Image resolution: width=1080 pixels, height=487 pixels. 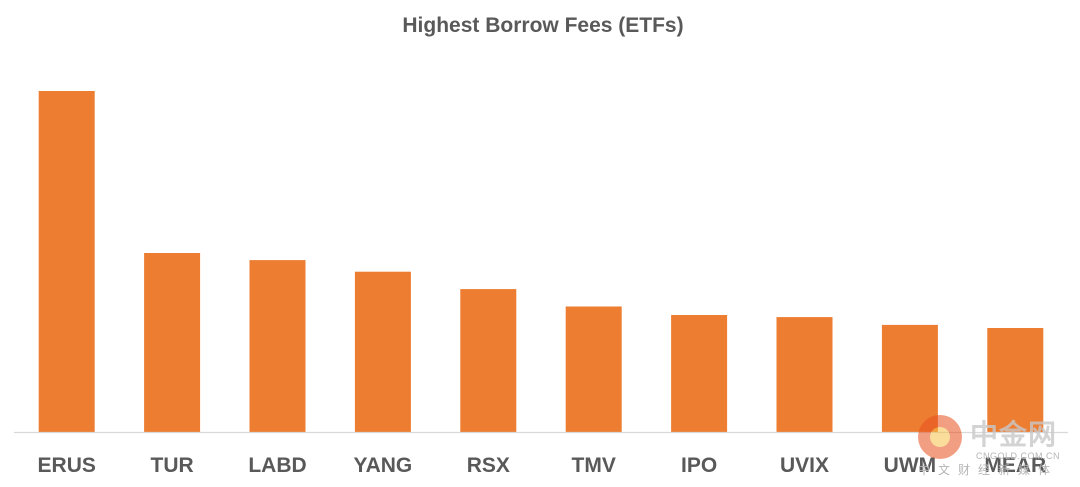 What do you see at coordinates (543, 25) in the screenshot?
I see `chart-title: Highest Borrow Fees (ETFs)` at bounding box center [543, 25].